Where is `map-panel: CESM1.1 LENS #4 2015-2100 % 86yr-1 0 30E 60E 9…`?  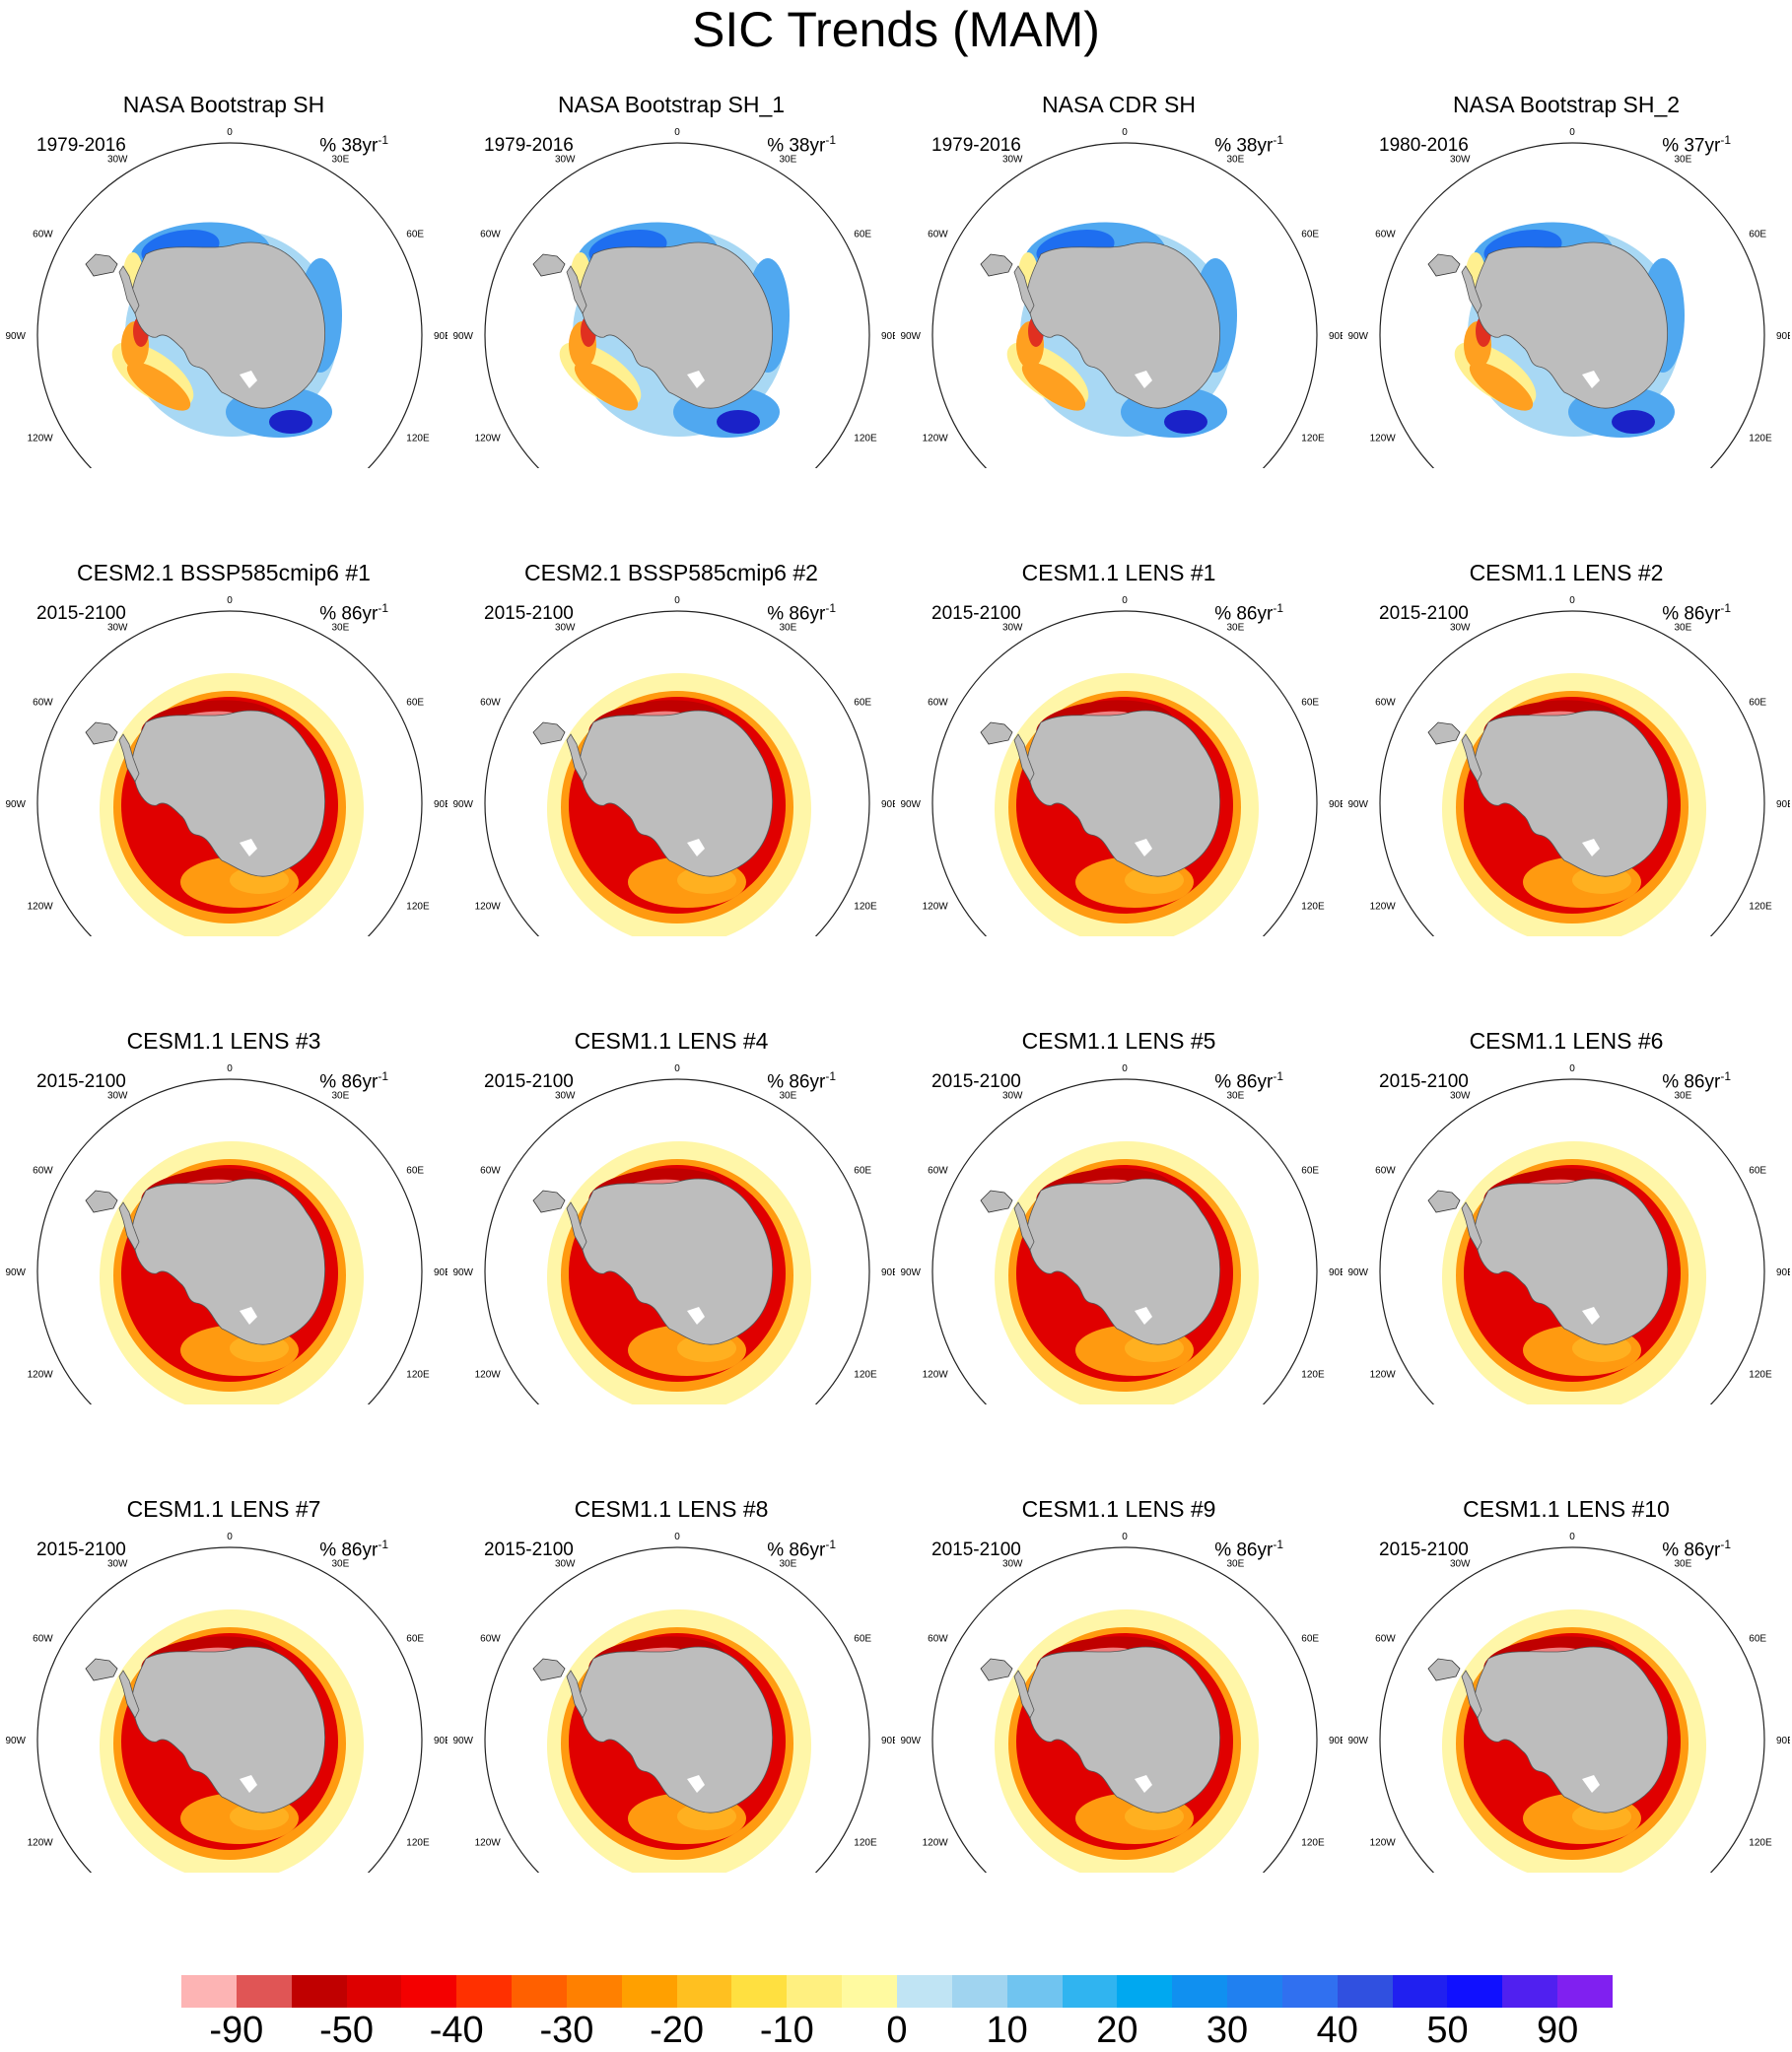 map-panel: CESM1.1 LENS #4 2015-2100 % 86yr-1 0 30E 60E 9… is located at coordinates (671, 1170).